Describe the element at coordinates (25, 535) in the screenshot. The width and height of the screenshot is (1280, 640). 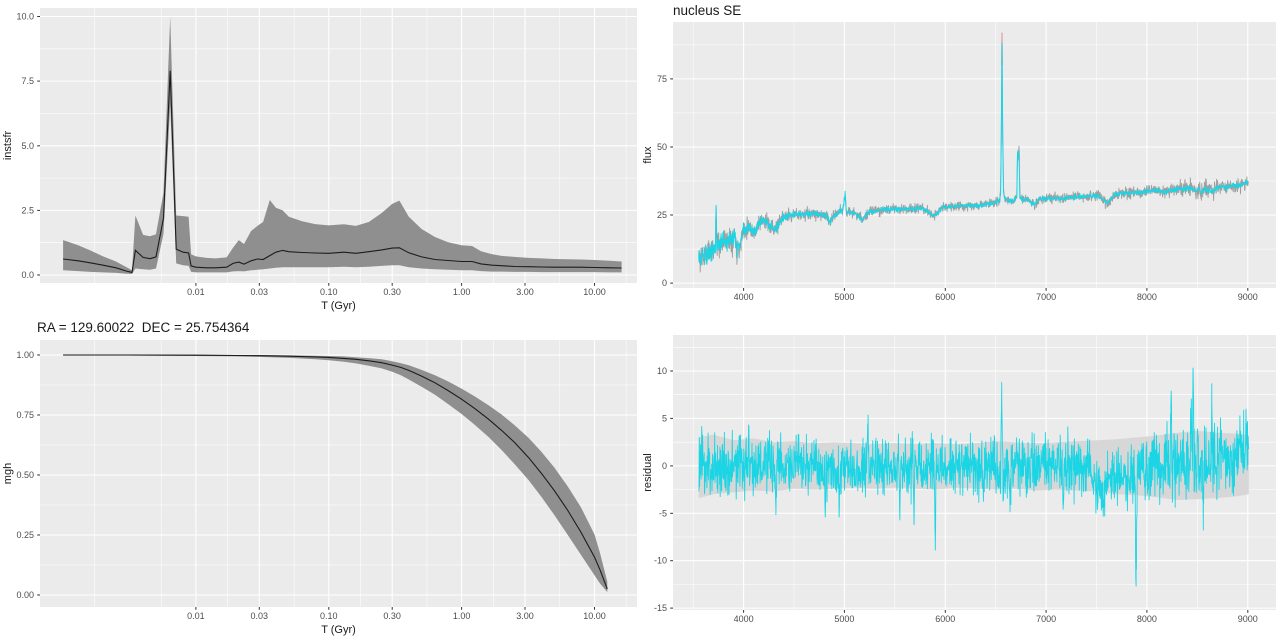
I see `svg-text: 0.25` at that location.